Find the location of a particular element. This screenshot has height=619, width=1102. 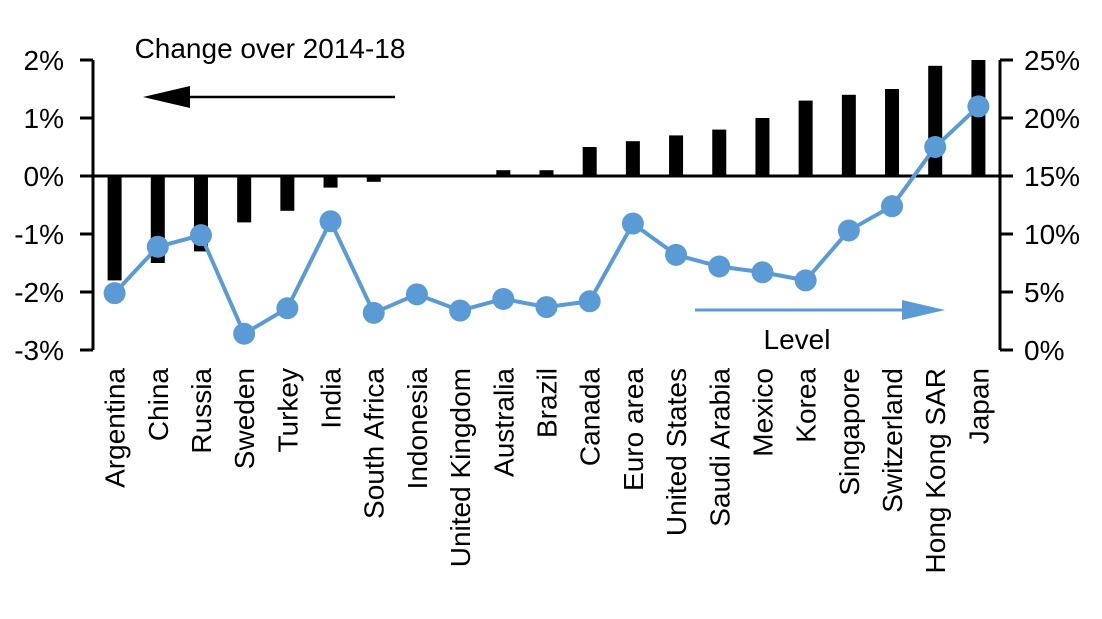

dot-japan is located at coordinates (978, 106).